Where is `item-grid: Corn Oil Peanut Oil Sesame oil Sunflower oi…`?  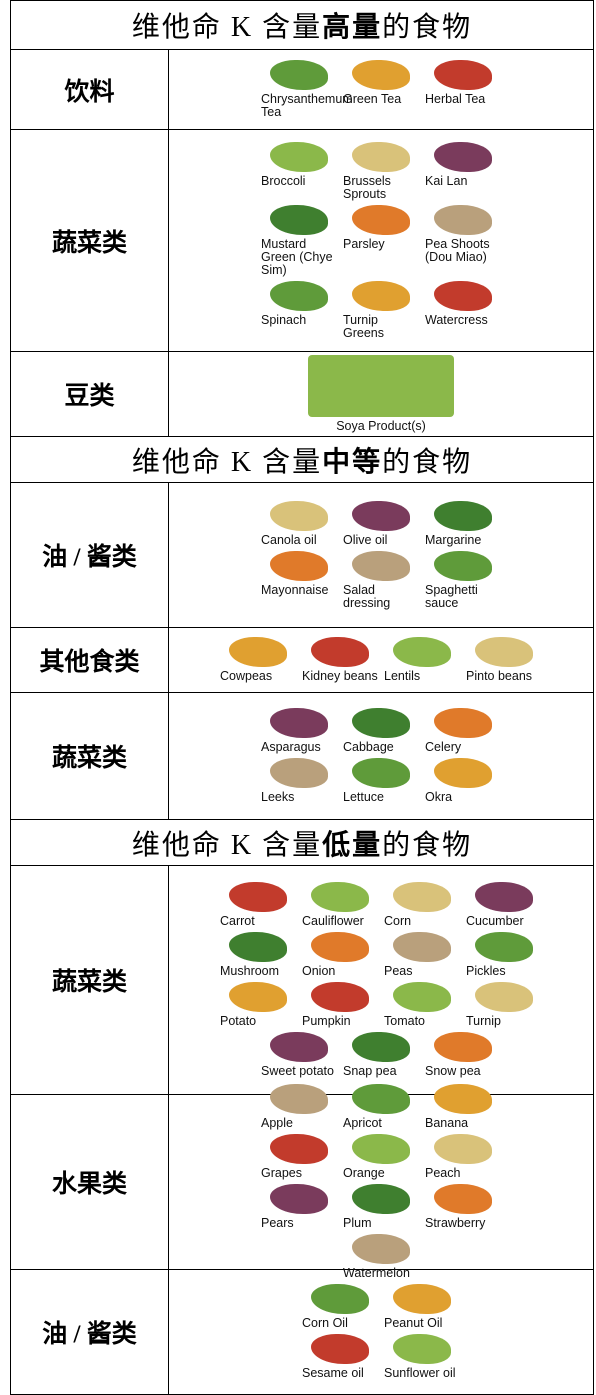 item-grid: Corn Oil Peanut Oil Sesame oil Sunflower oi… is located at coordinates (381, 1332).